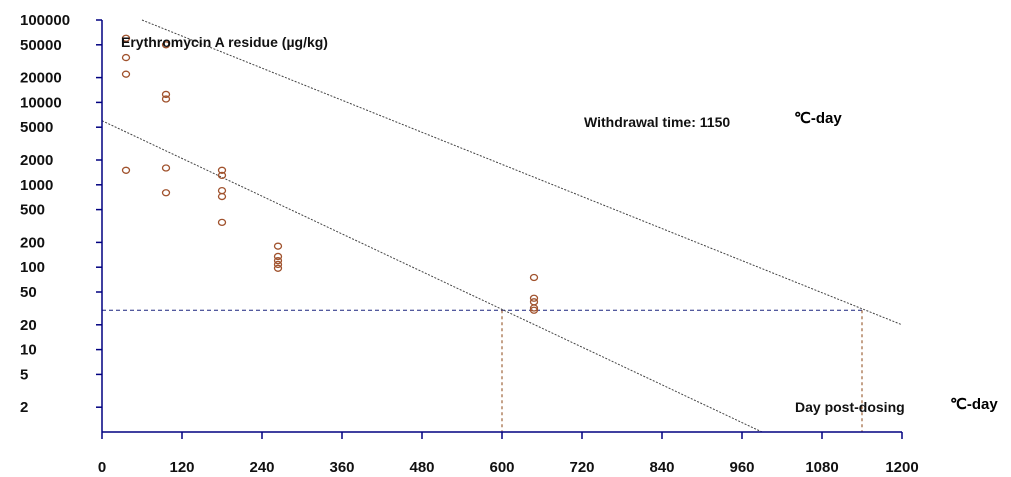 Image resolution: width=1011 pixels, height=477 pixels. Describe the element at coordinates (24, 374) in the screenshot. I see `y-tick-label: 5` at that location.